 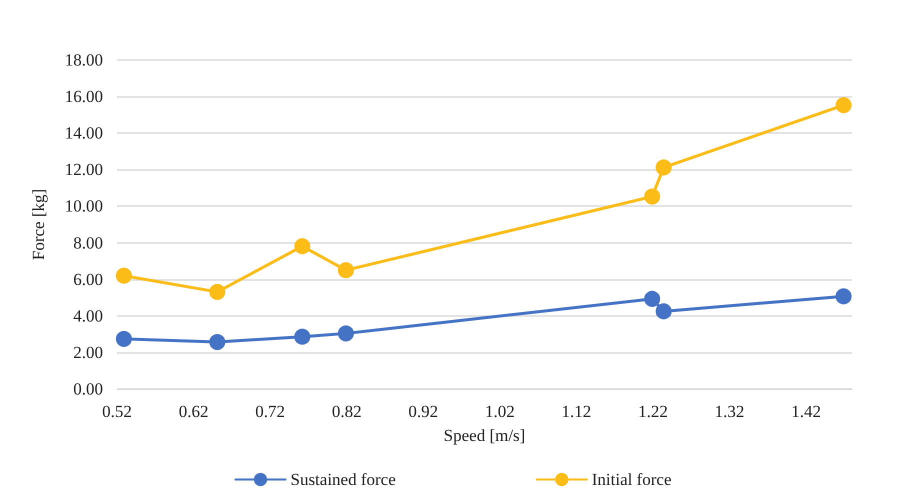 I want to click on y-tick-label: 14.00, so click(x=83, y=133).